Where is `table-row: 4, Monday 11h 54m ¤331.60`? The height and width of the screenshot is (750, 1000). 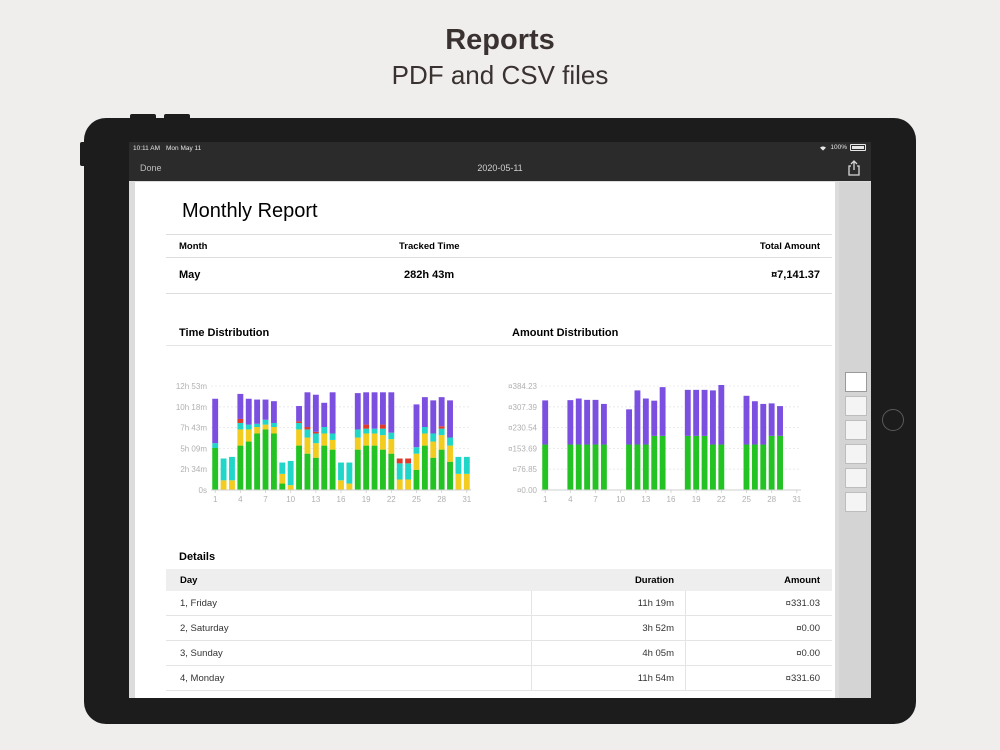
table-row: 4, Monday 11h 54m ¤331.60 is located at coordinates (499, 678).